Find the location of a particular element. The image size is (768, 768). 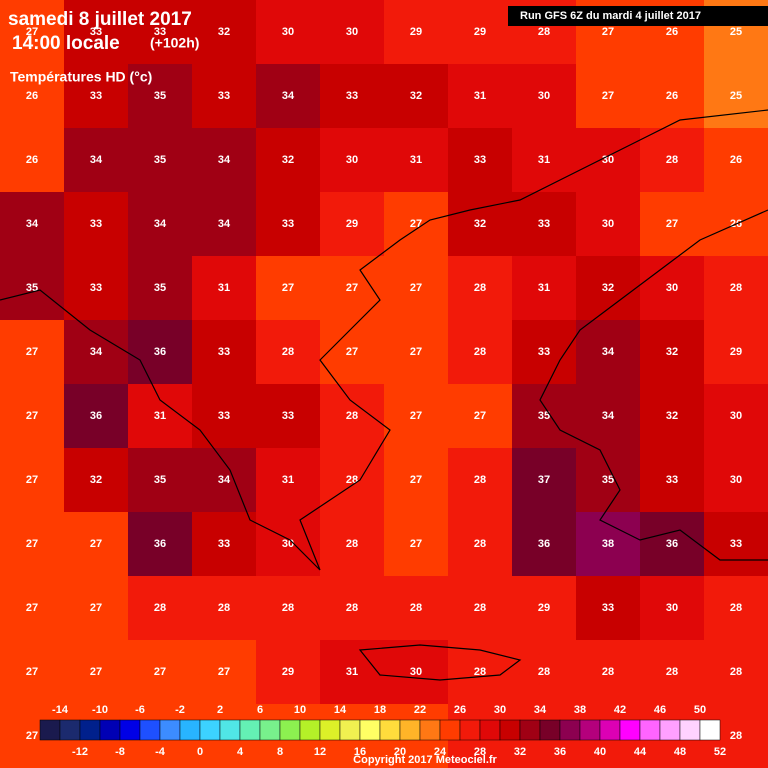

scale-label: -14 is located at coordinates (60, 710).